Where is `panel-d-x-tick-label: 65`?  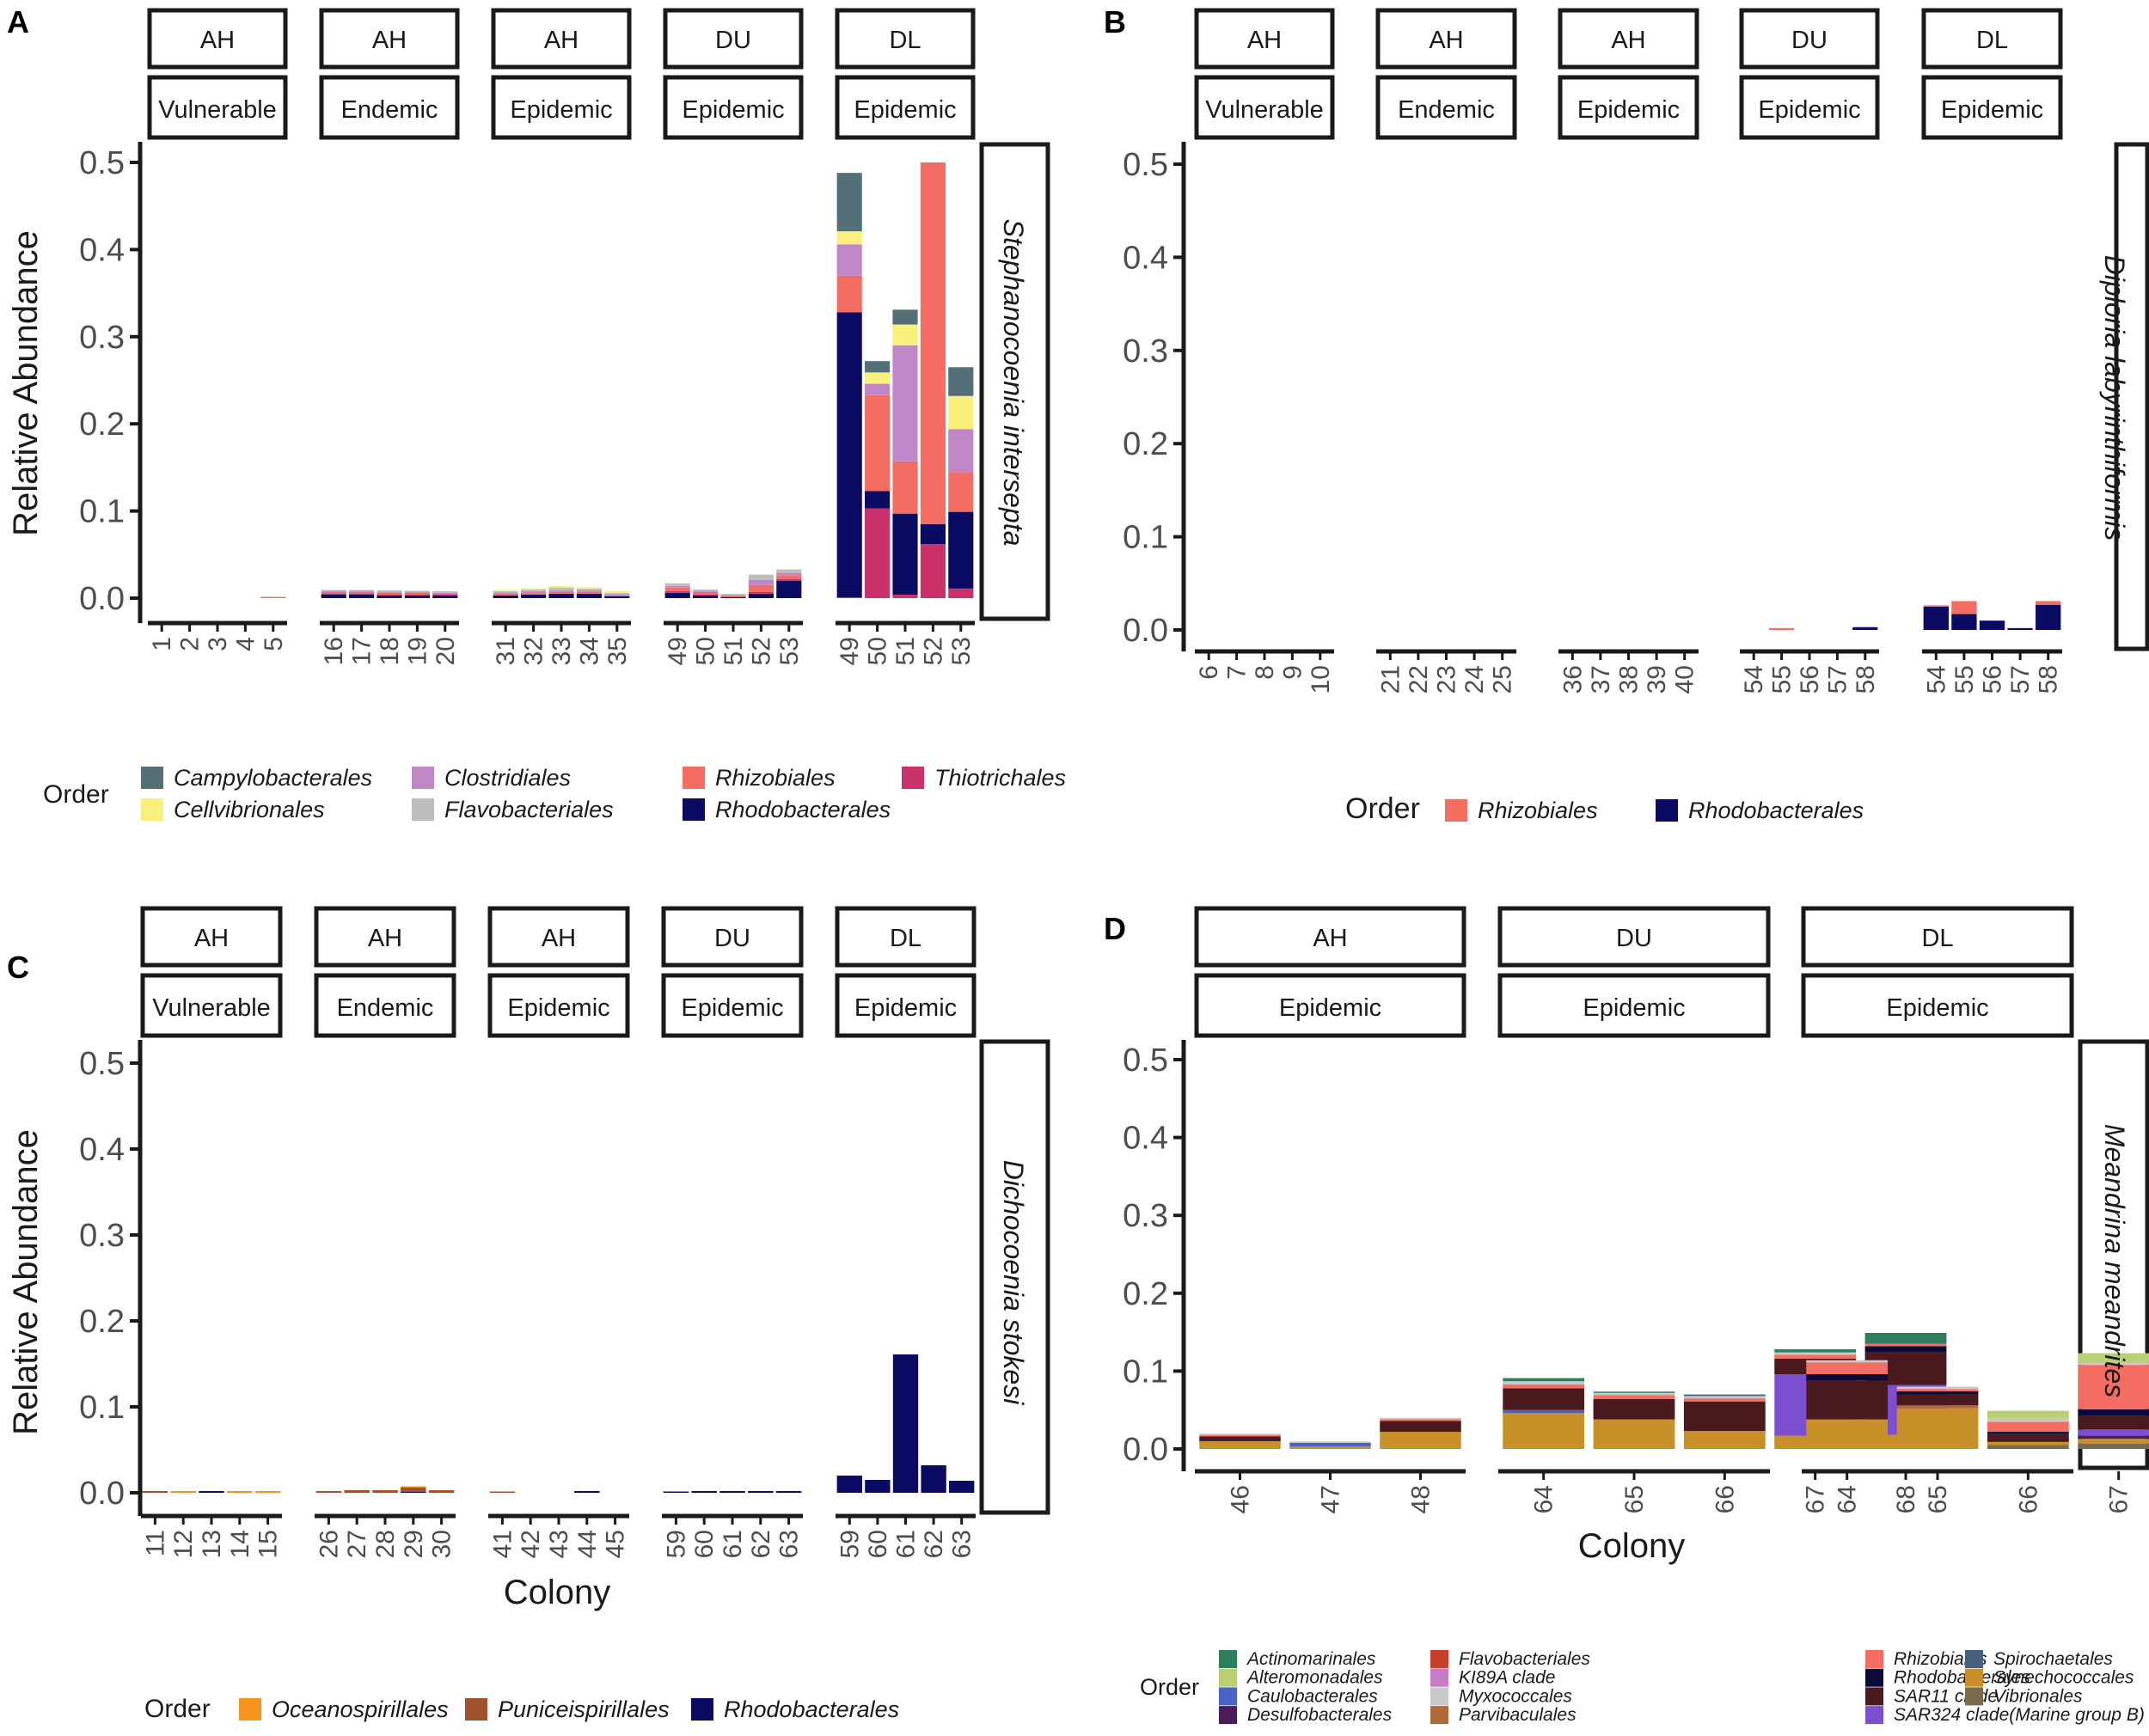
panel-d-x-tick-label: 65 is located at coordinates (1938, 1499).